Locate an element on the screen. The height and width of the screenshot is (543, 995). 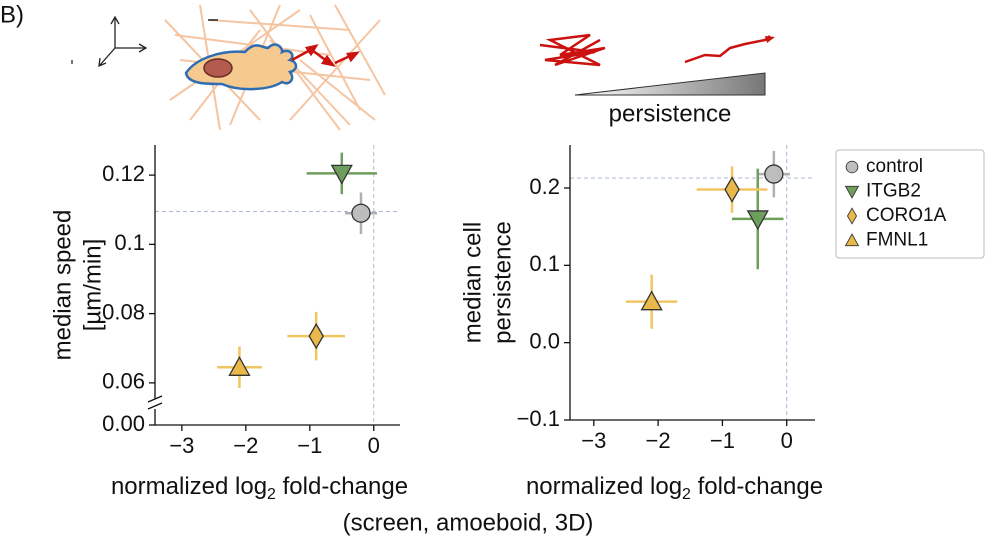
y-tick-label: 0.12 is located at coordinates (123, 173).